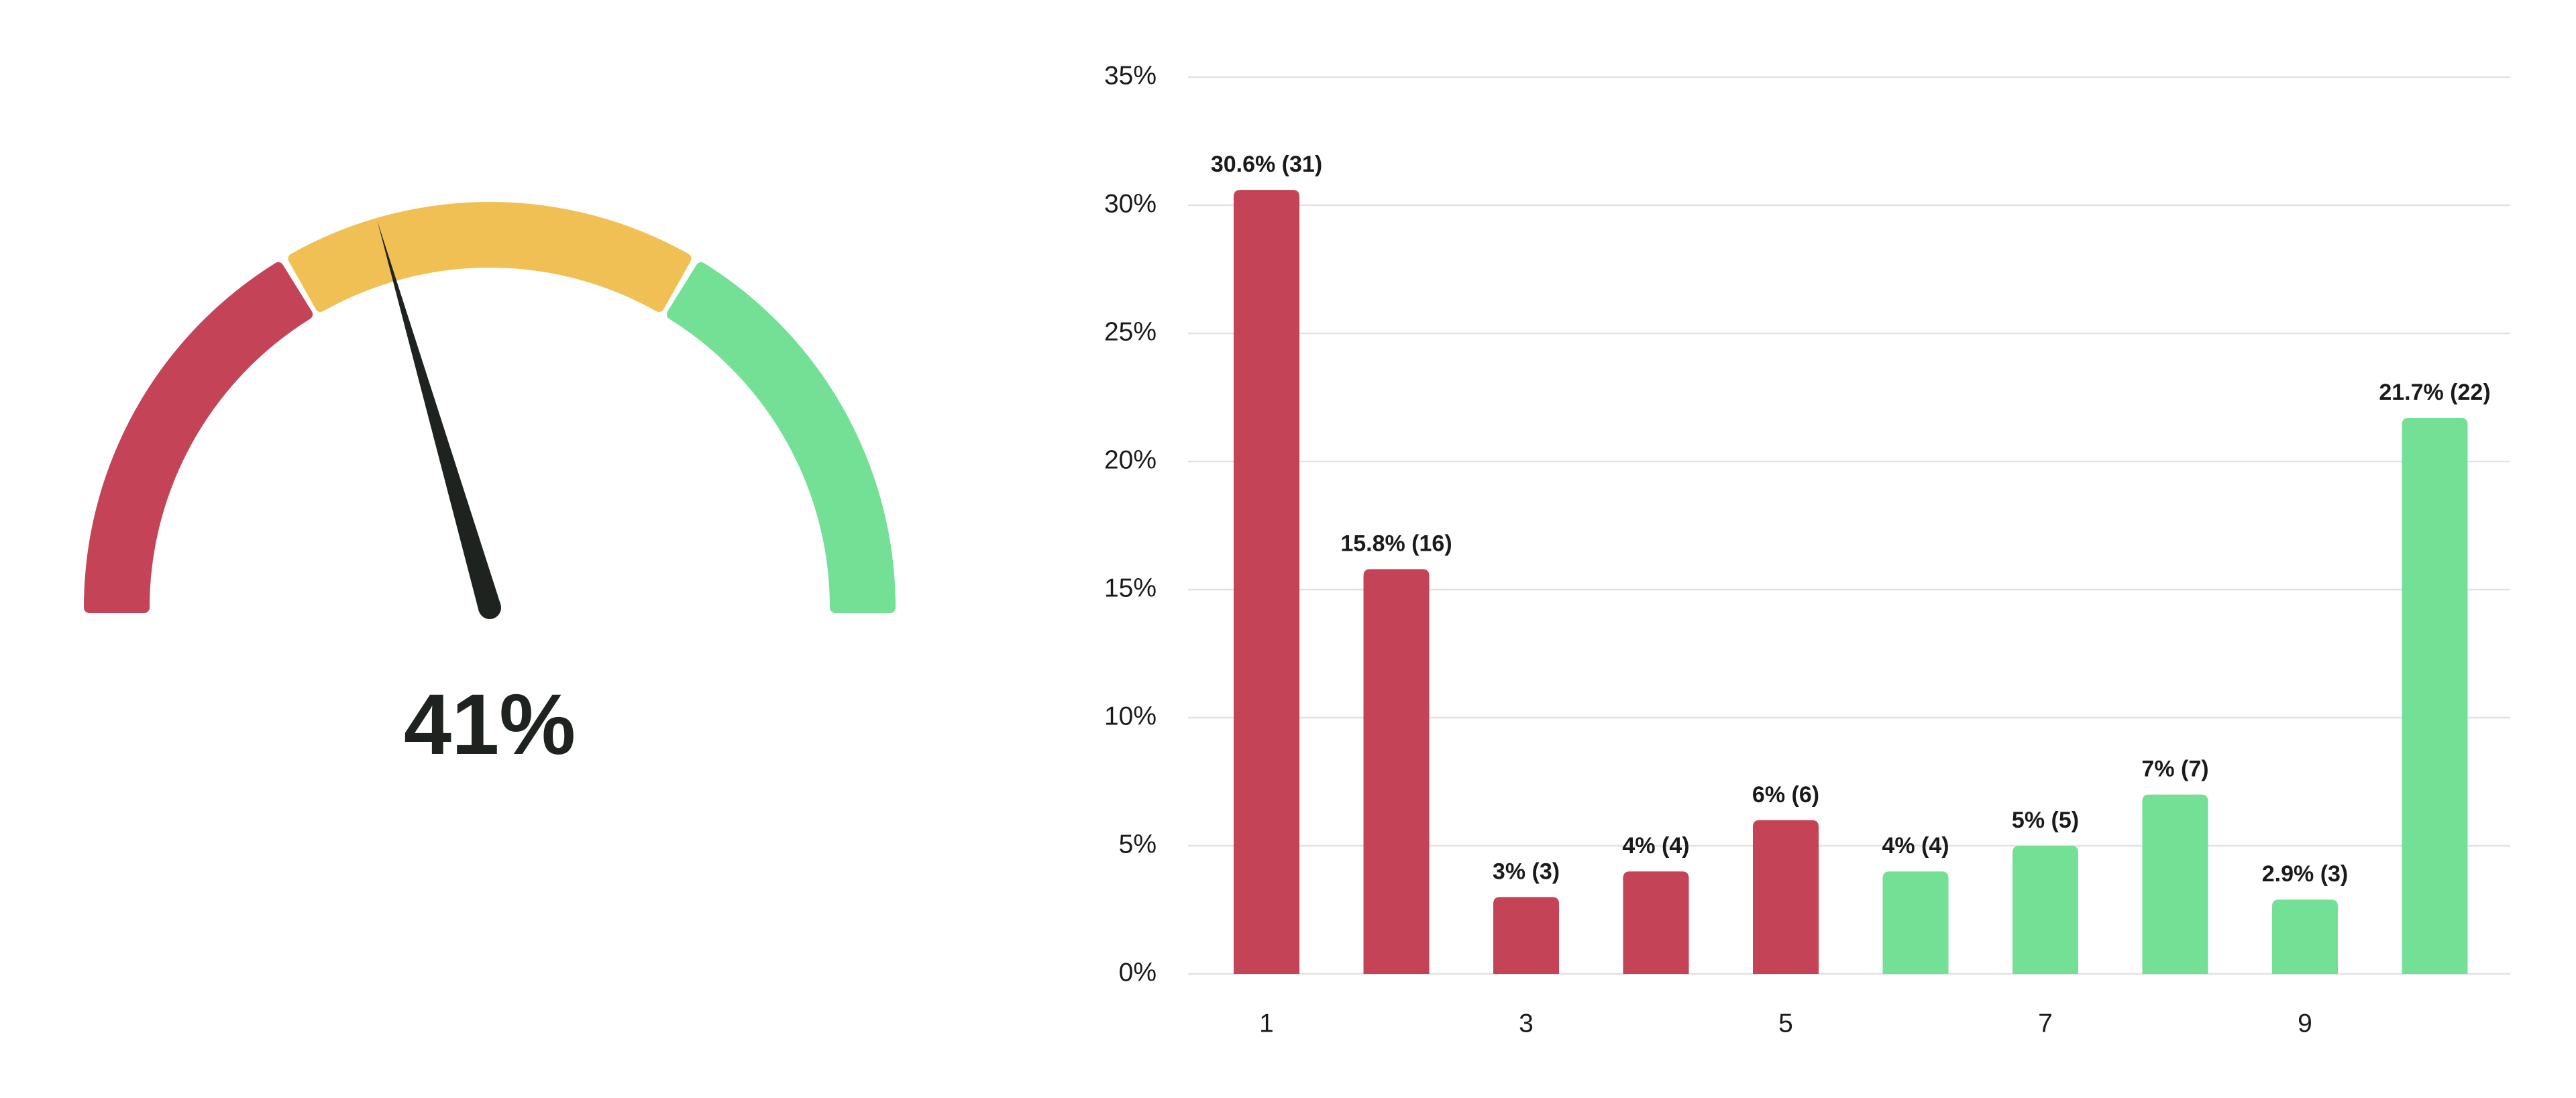 Image resolution: width=2576 pixels, height=1098 pixels. I want to click on gauge-needle-hub, so click(489, 607).